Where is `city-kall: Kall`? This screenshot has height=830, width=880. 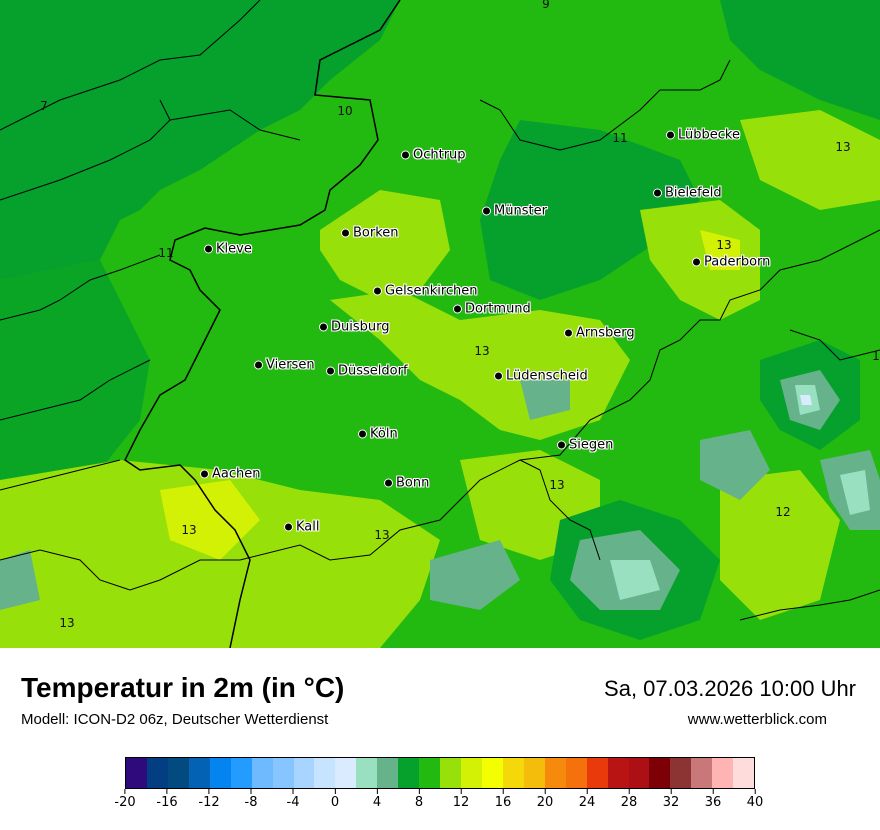 city-kall: Kall is located at coordinates (302, 527).